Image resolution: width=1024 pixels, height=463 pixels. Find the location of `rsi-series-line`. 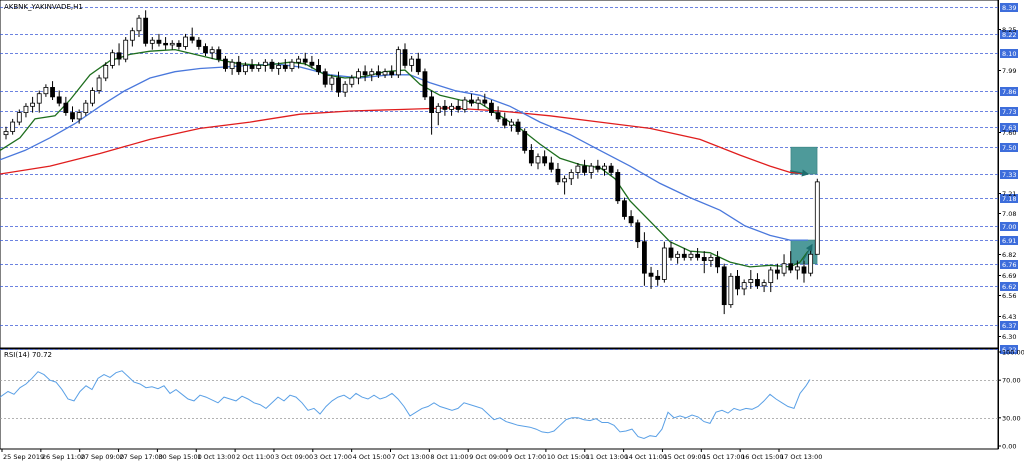

rsi-series-line is located at coordinates (405, 405).